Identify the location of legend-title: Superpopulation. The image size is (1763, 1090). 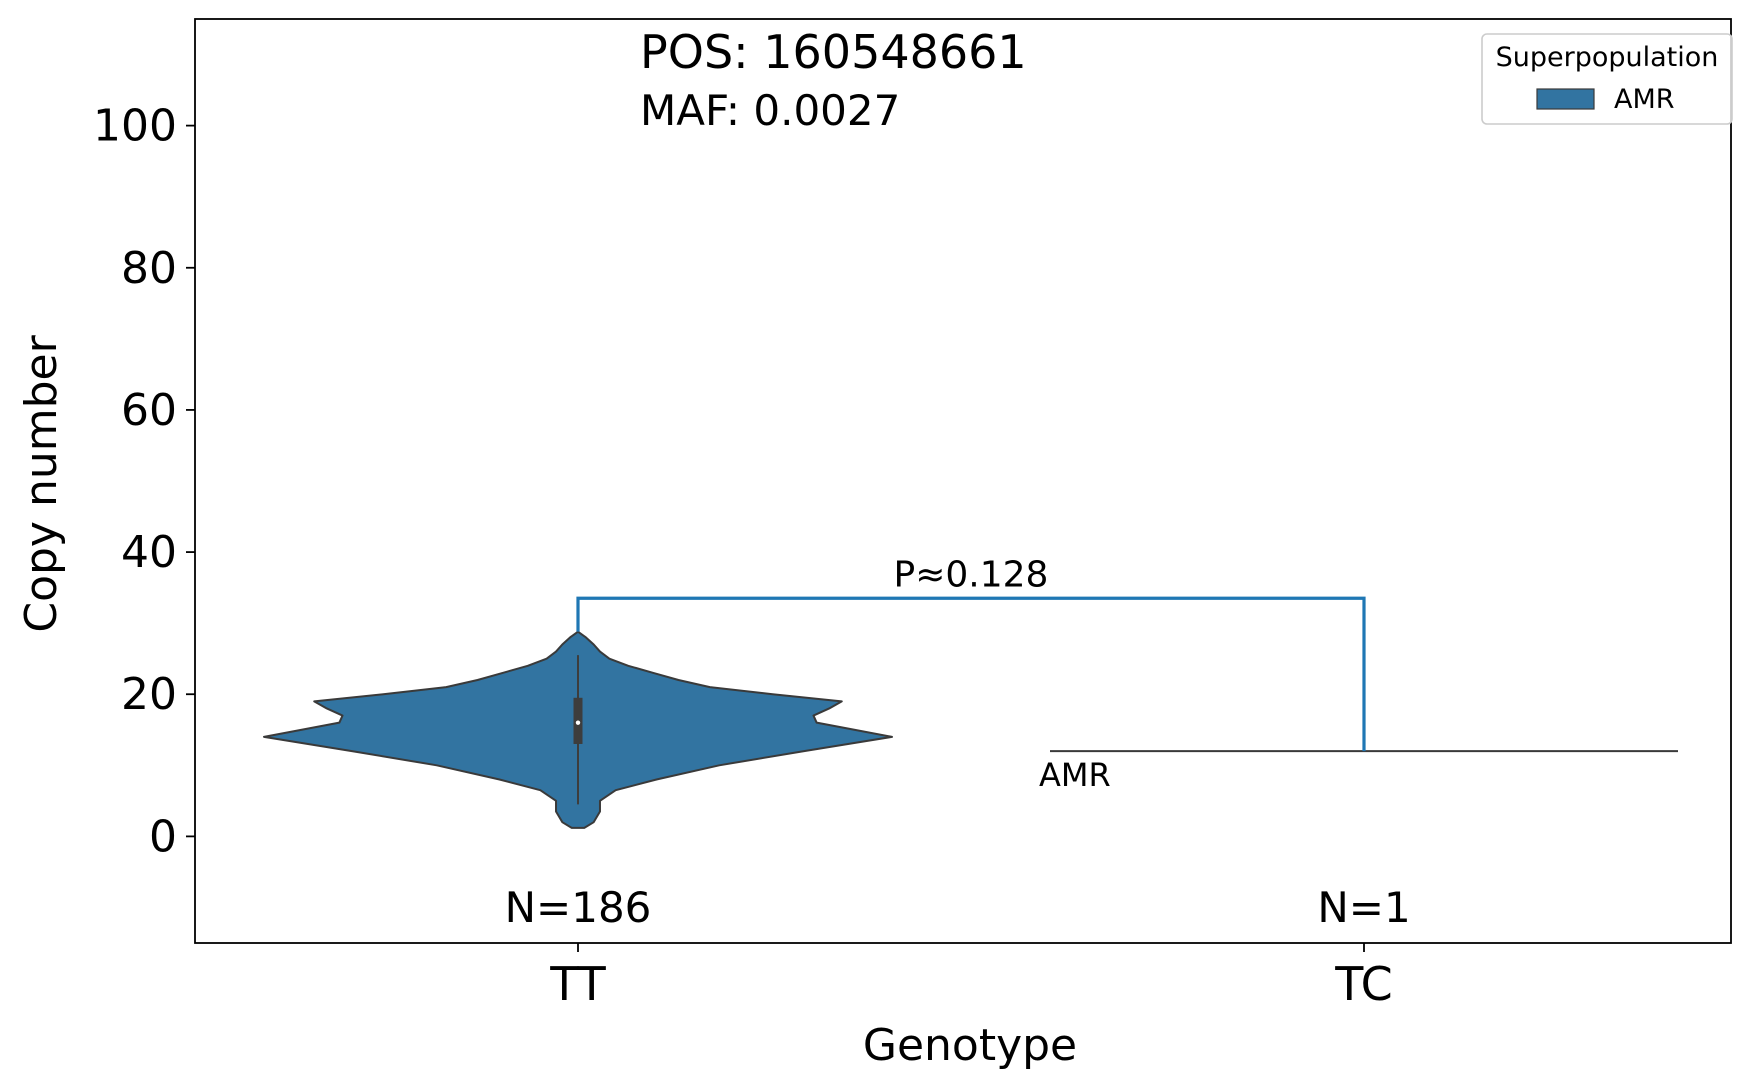
(1607, 57).